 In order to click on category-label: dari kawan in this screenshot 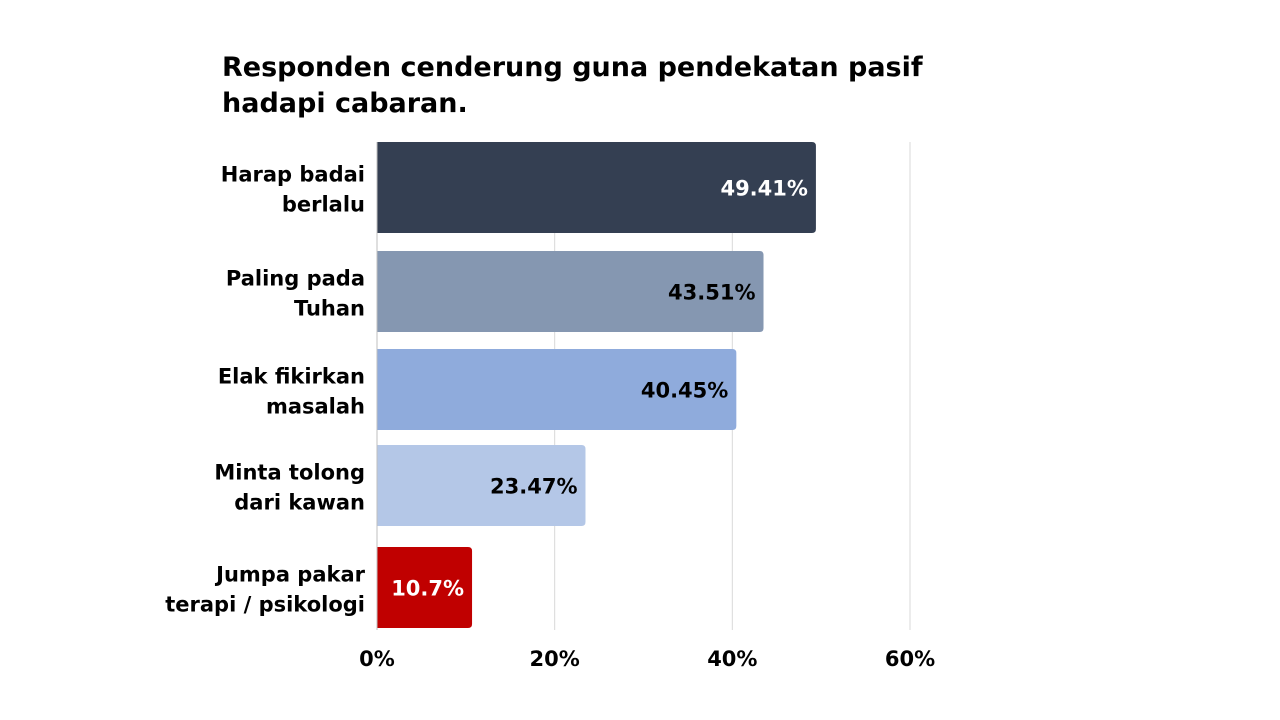, I will do `click(299, 503)`.